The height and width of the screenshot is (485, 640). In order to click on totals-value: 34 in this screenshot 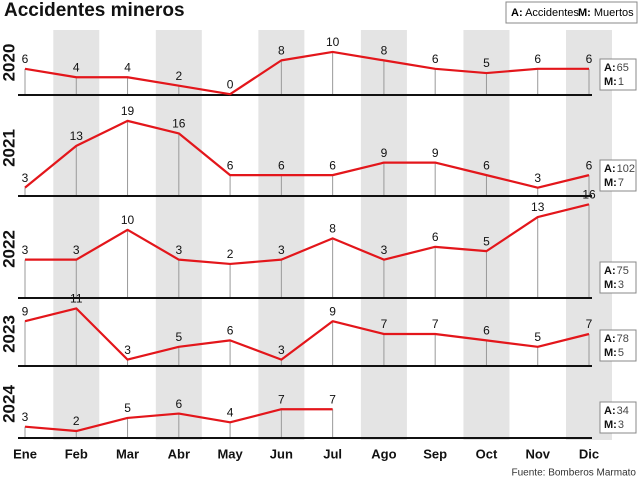, I will do `click(623, 411)`.